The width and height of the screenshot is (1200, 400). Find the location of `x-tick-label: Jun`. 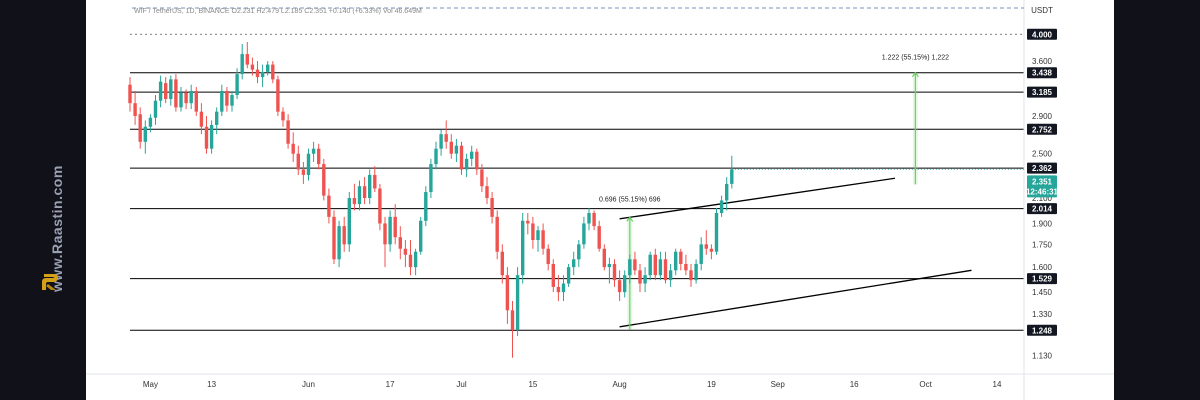

x-tick-label: Jun is located at coordinates (308, 384).